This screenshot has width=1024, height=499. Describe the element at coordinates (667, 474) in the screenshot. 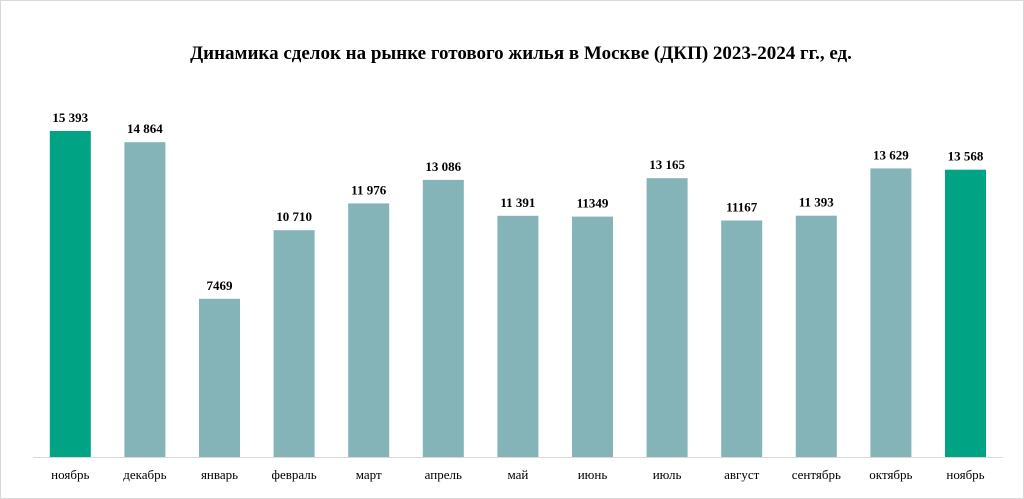

I see `category-label-9: июль` at that location.